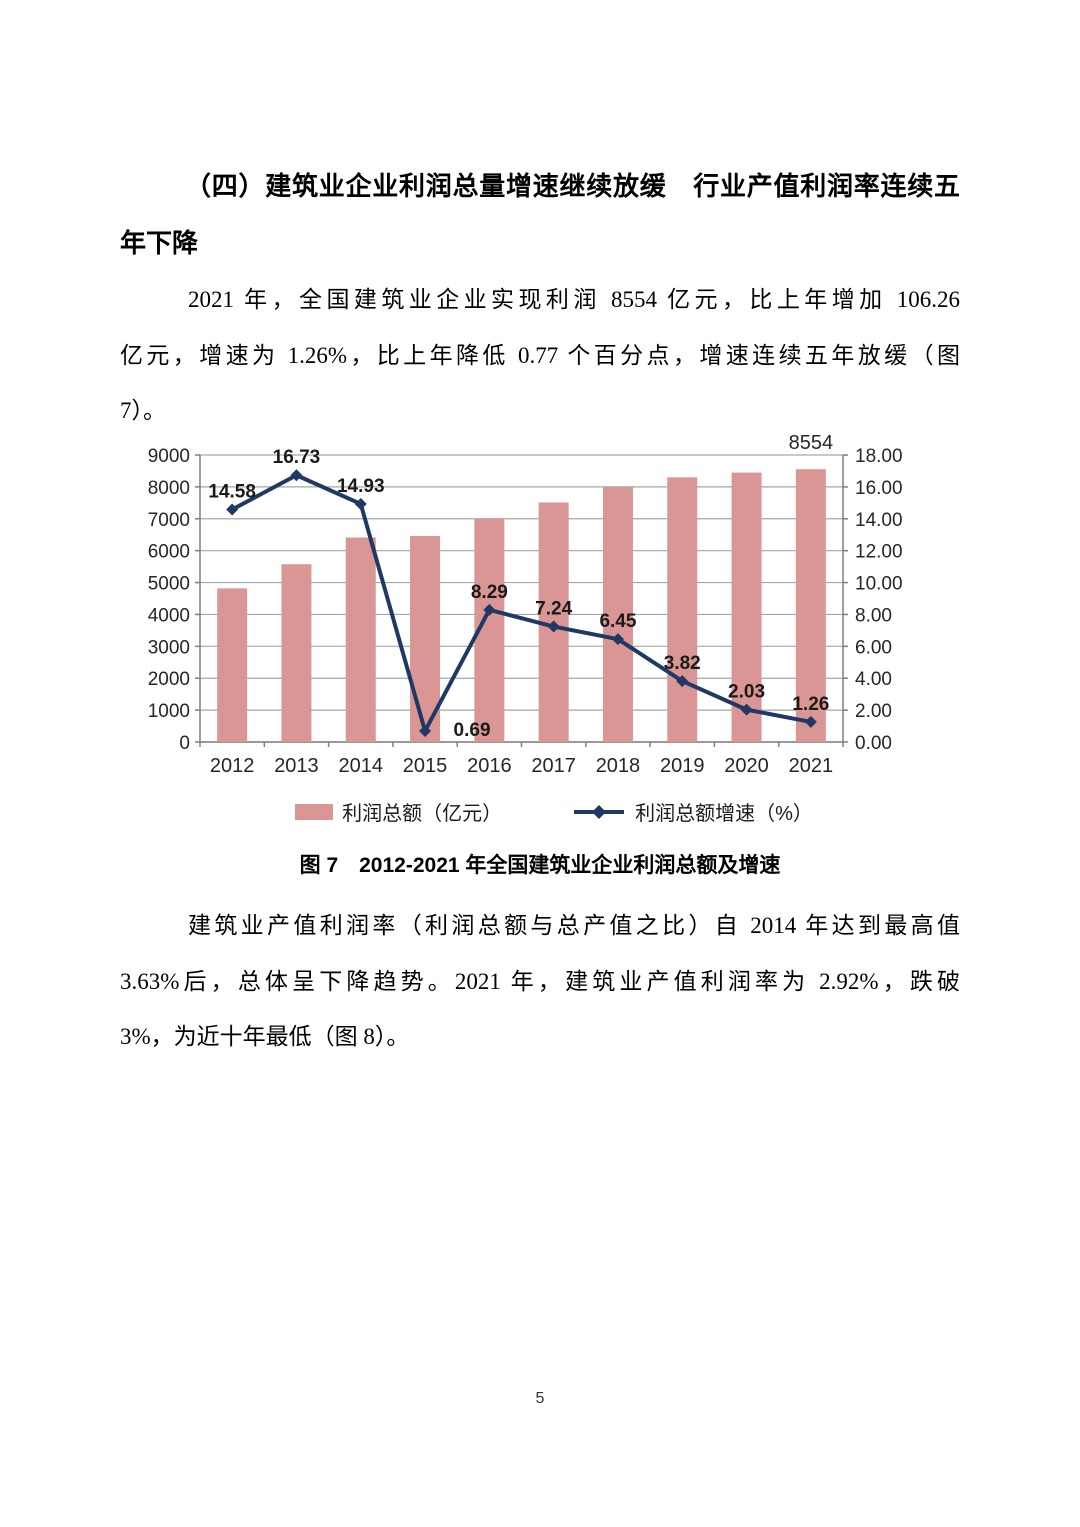 Image resolution: width=1080 pixels, height=1527 pixels. Describe the element at coordinates (599, 811) in the screenshot. I see `line-series-swatch` at that location.